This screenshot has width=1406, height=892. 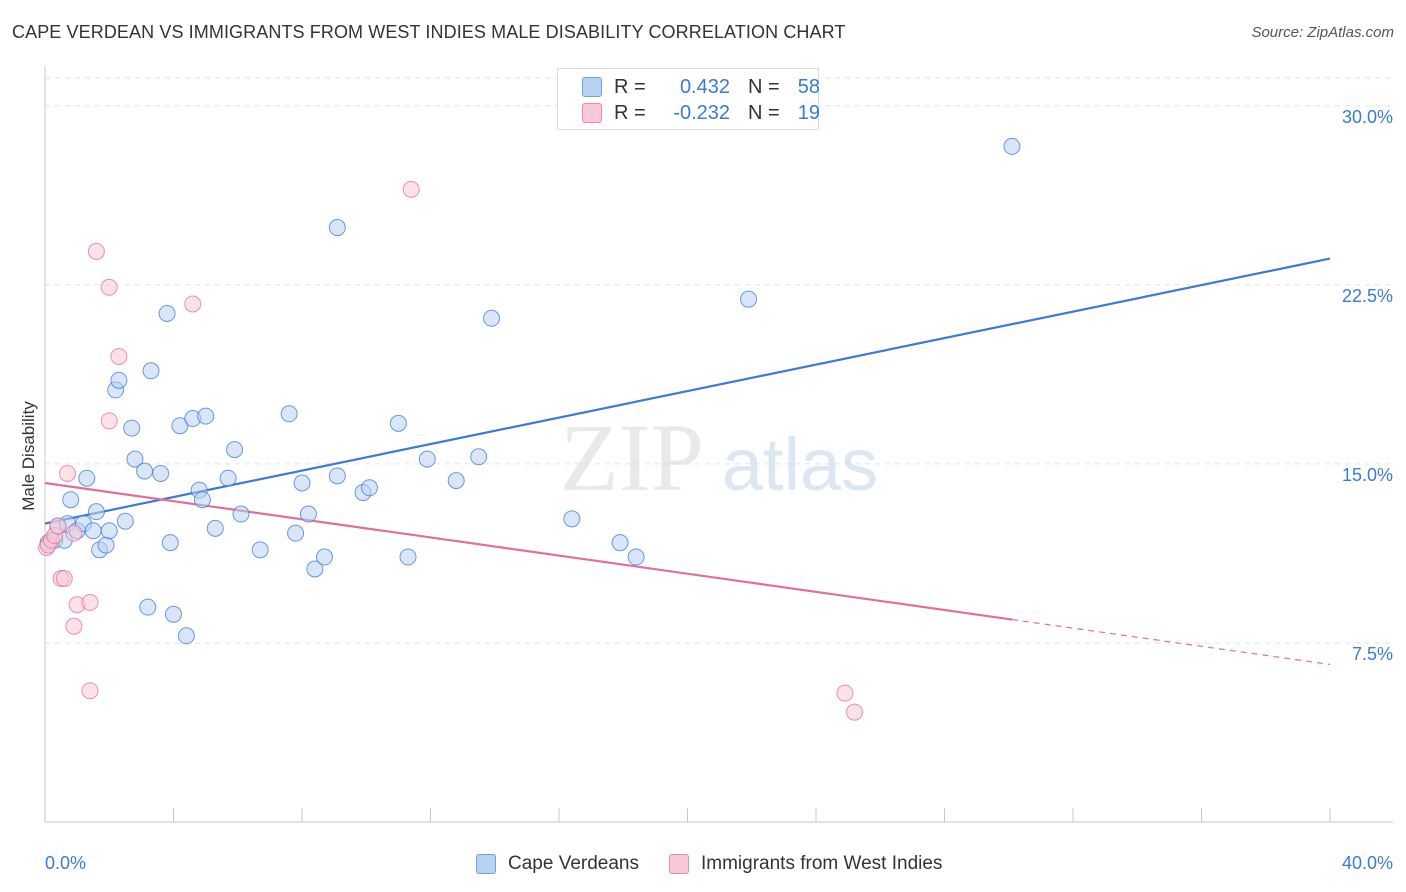 I want to click on correlation-legend: R = 0.432 N = 58 R = -0.232 N = 19, so click(x=688, y=99).